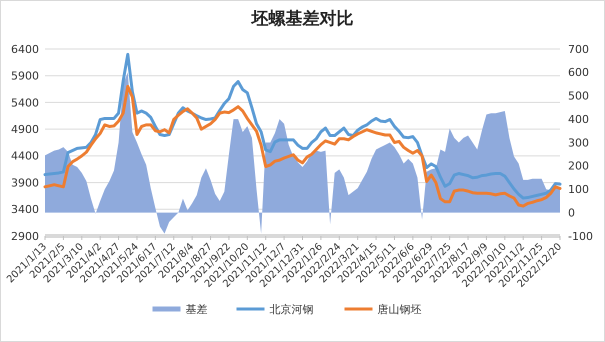 The width and height of the screenshot is (605, 342). Describe the element at coordinates (25, 49) in the screenshot. I see `y-tick-label: 6400` at that location.